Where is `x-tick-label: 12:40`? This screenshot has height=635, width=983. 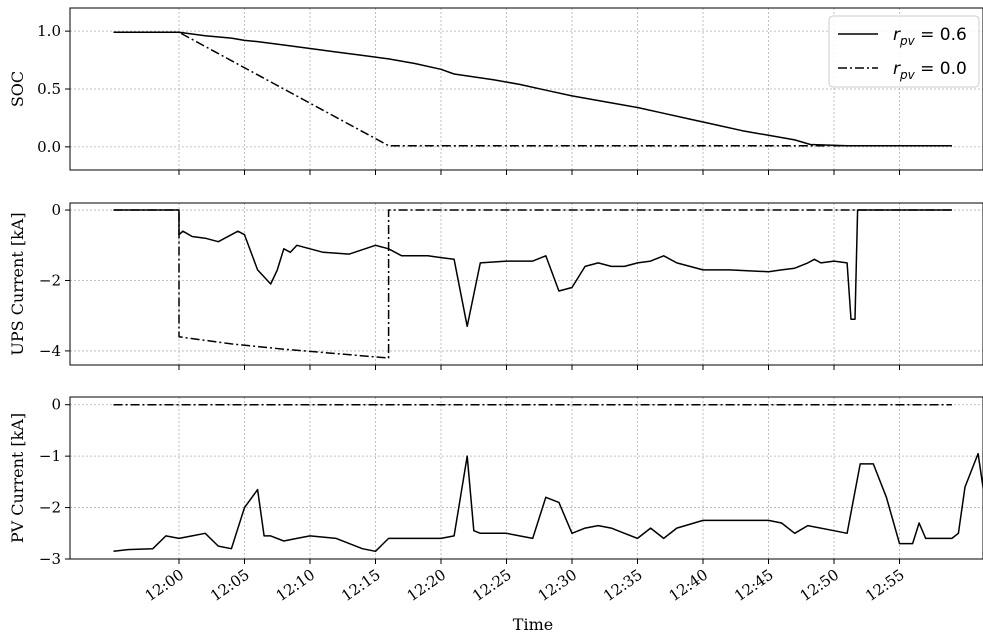
x-tick-label: 12:40 is located at coordinates (689, 586).